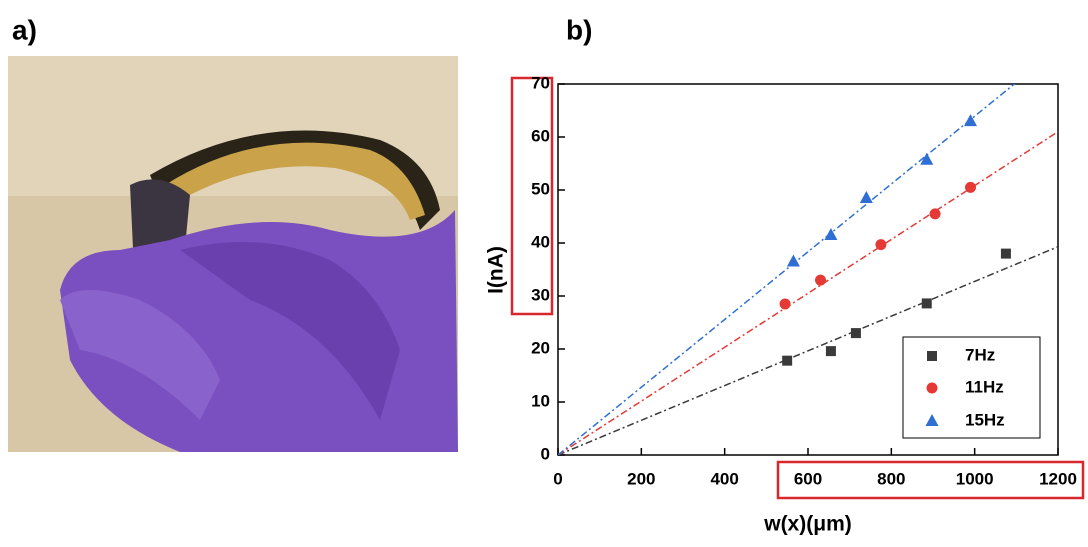 This screenshot has width=1088, height=547. I want to click on legend-label: 11Hz, so click(984, 386).